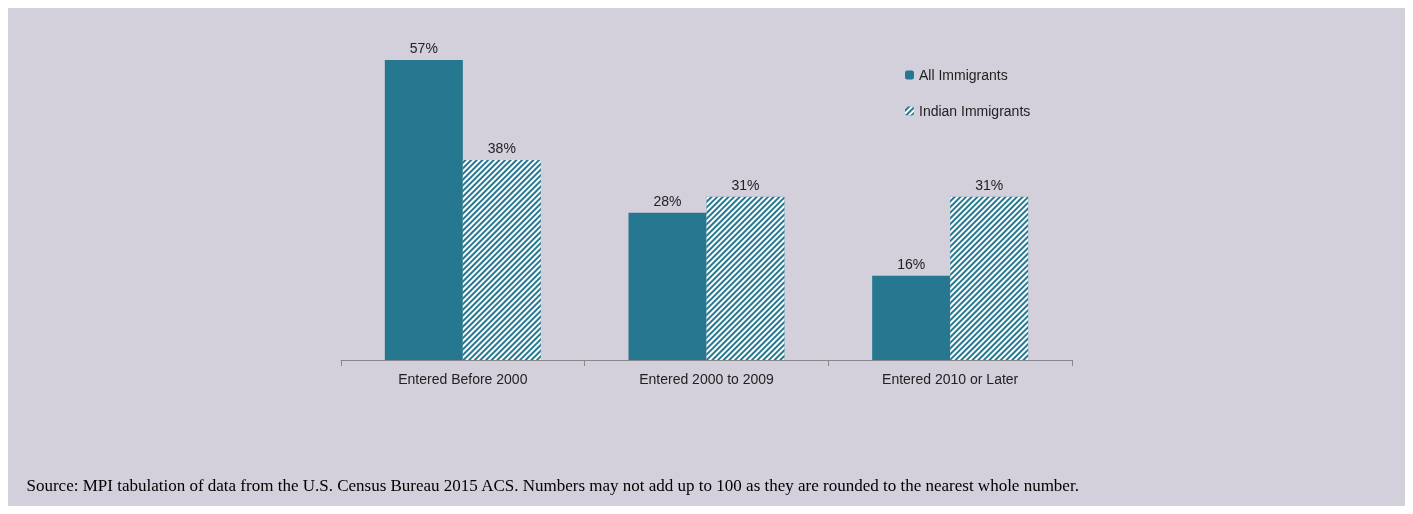 This screenshot has width=1413, height=514. I want to click on data-label: 16%, so click(911, 263).